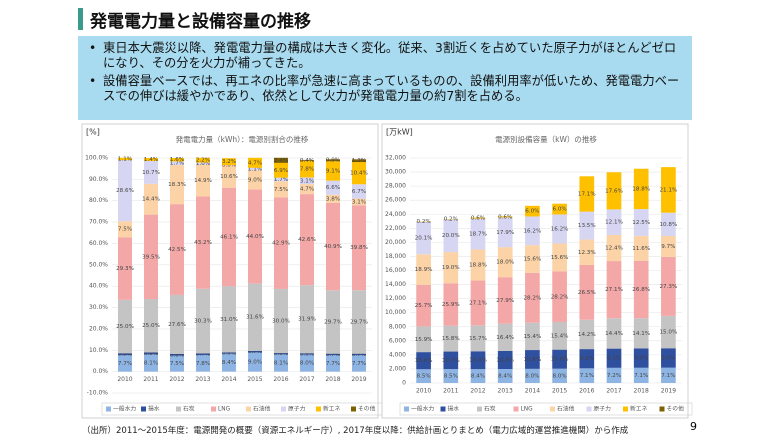 The width and height of the screenshot is (780, 438). What do you see at coordinates (333, 247) in the screenshot?
I see `data-label: 40.9%` at bounding box center [333, 247].